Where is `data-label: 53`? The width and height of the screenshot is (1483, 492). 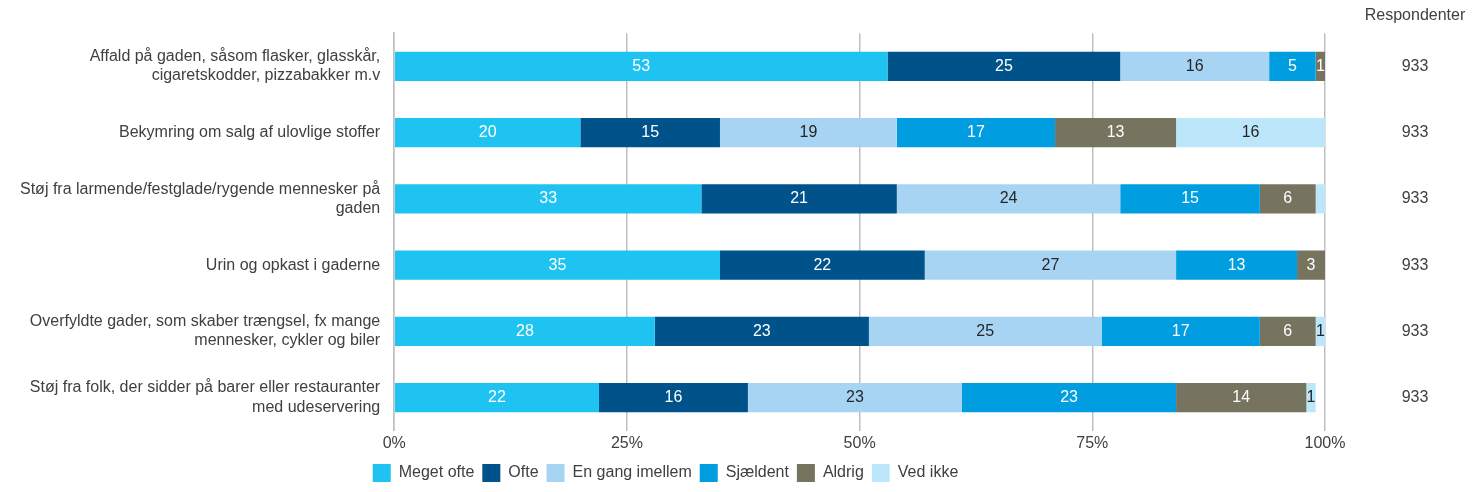 data-label: 53 is located at coordinates (641, 65).